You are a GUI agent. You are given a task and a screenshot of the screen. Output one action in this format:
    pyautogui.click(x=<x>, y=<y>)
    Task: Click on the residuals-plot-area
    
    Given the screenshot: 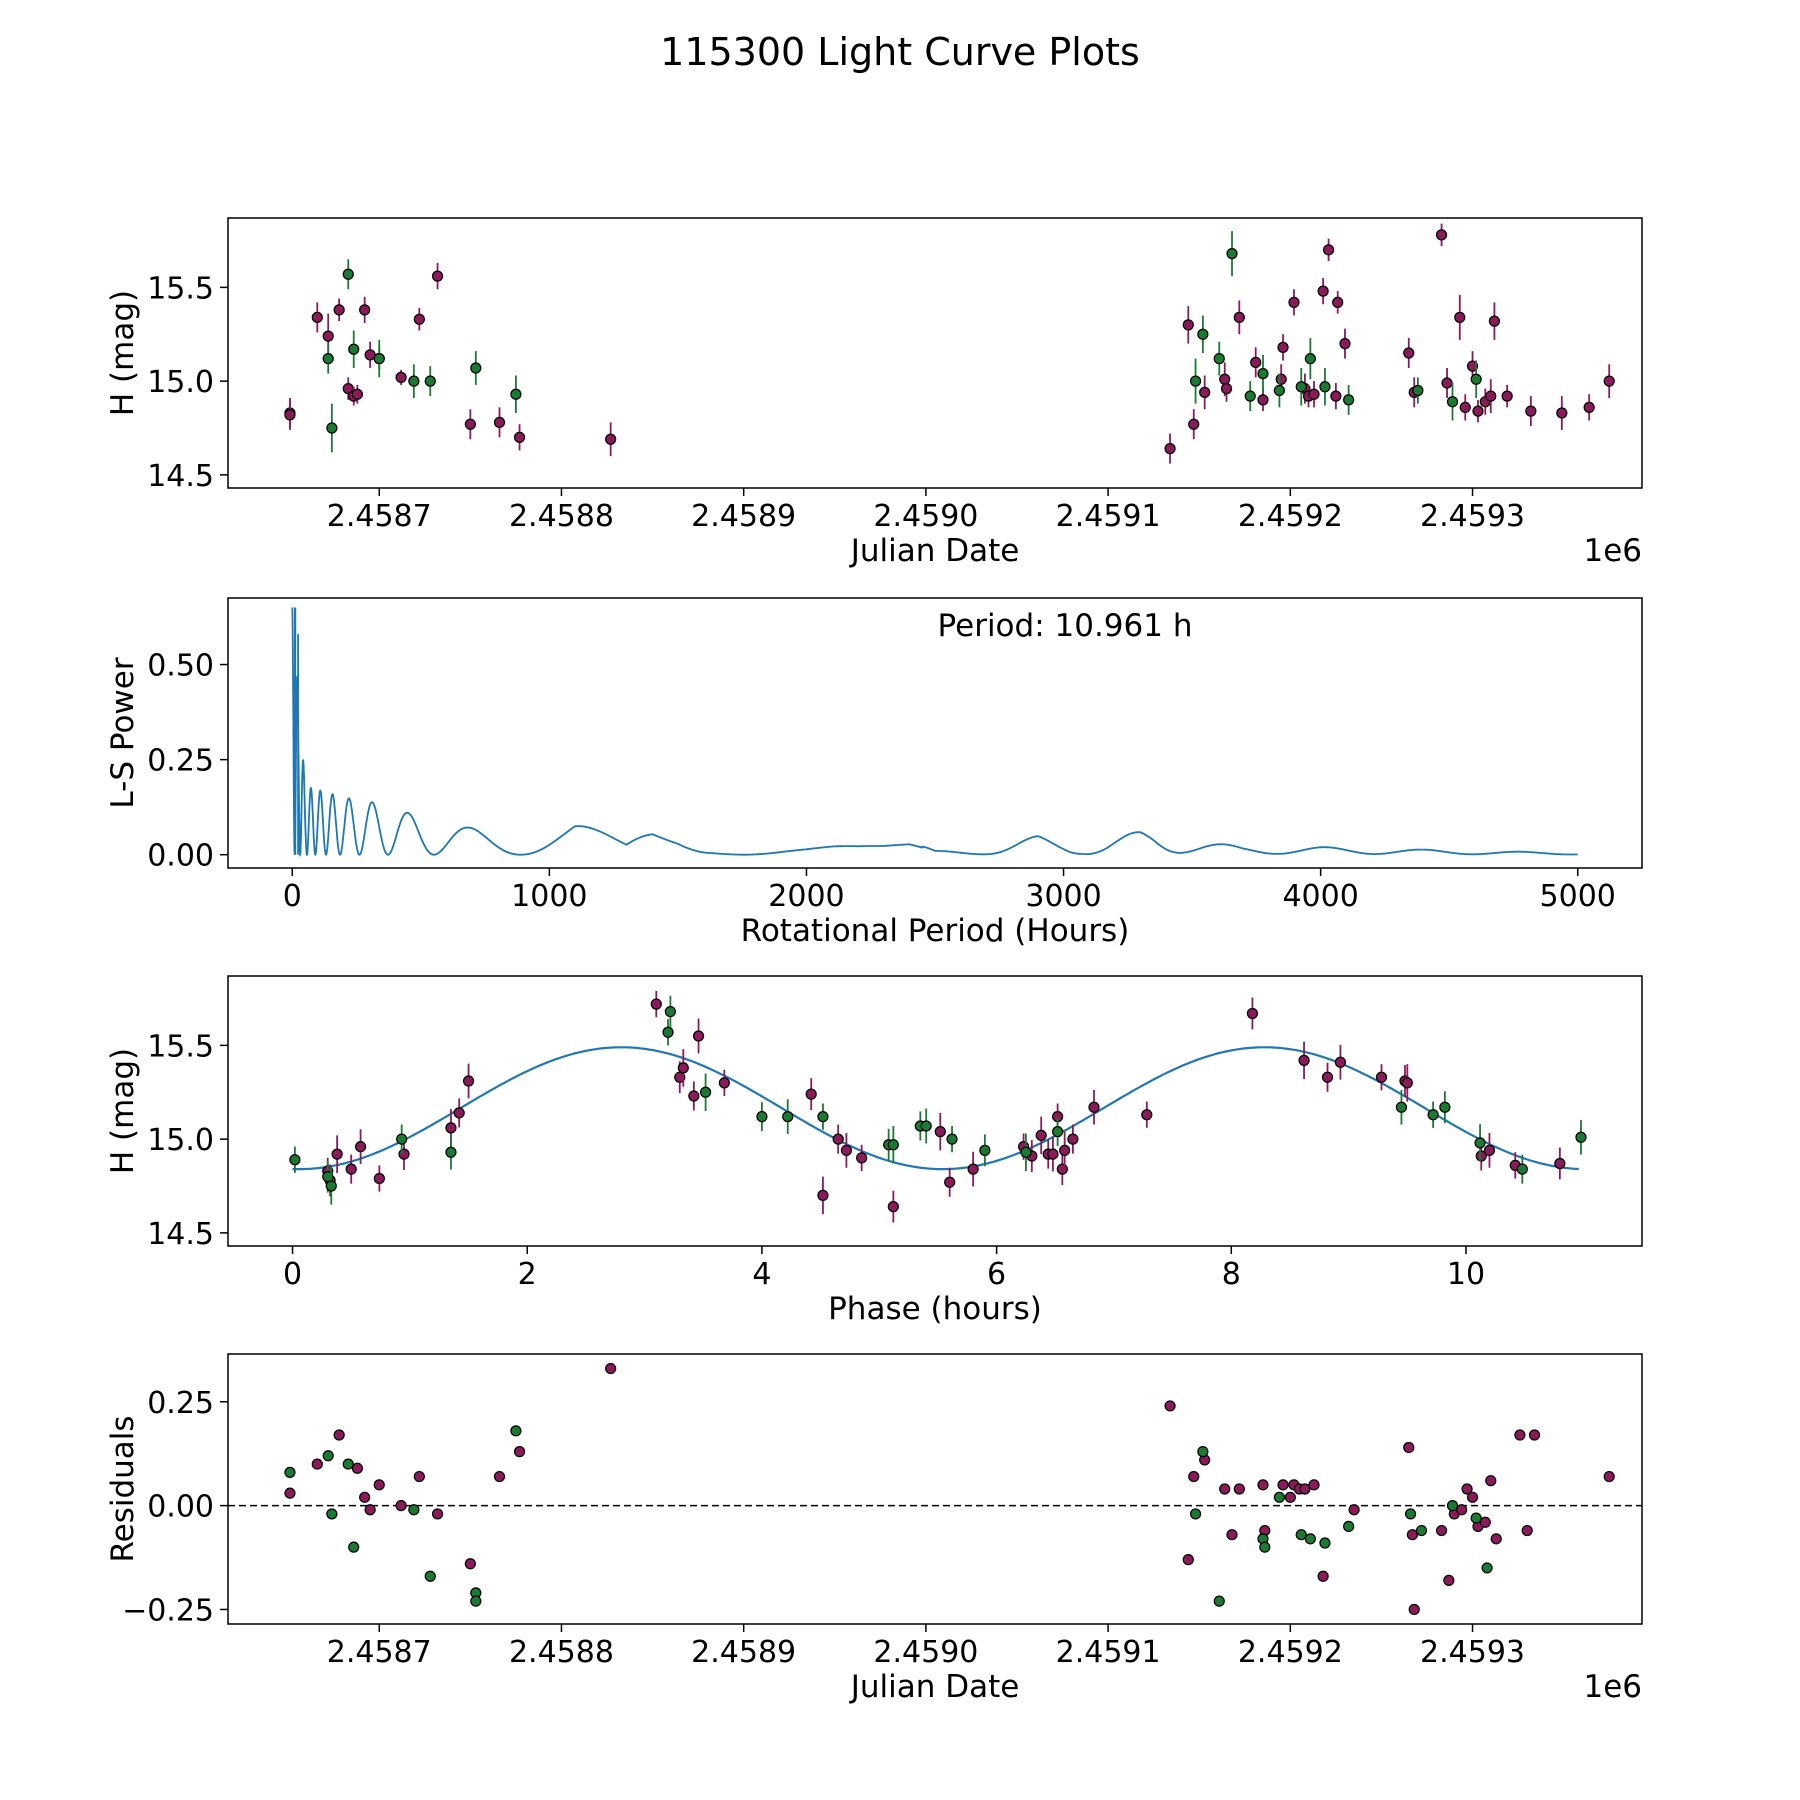 What is the action you would take?
    pyautogui.click(x=935, y=1489)
    